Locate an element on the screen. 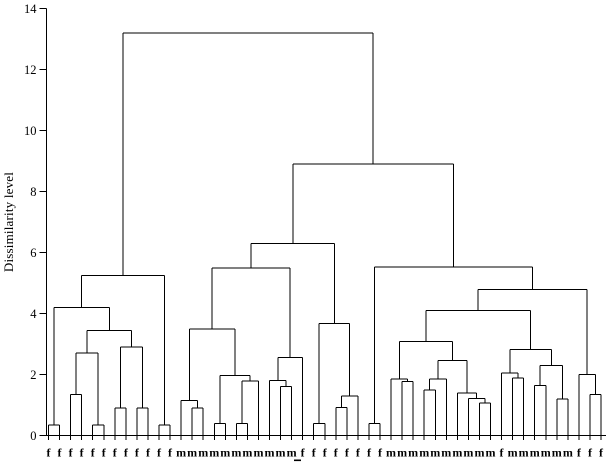 The height and width of the screenshot is (465, 612). y-tick-label: 6 is located at coordinates (33, 253).